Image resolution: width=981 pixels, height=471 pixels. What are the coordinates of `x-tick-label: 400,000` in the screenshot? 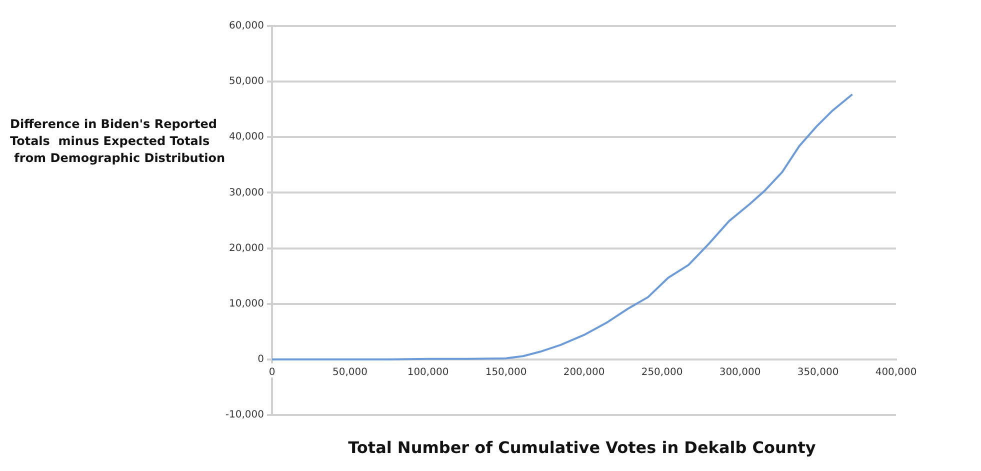 It's located at (896, 372).